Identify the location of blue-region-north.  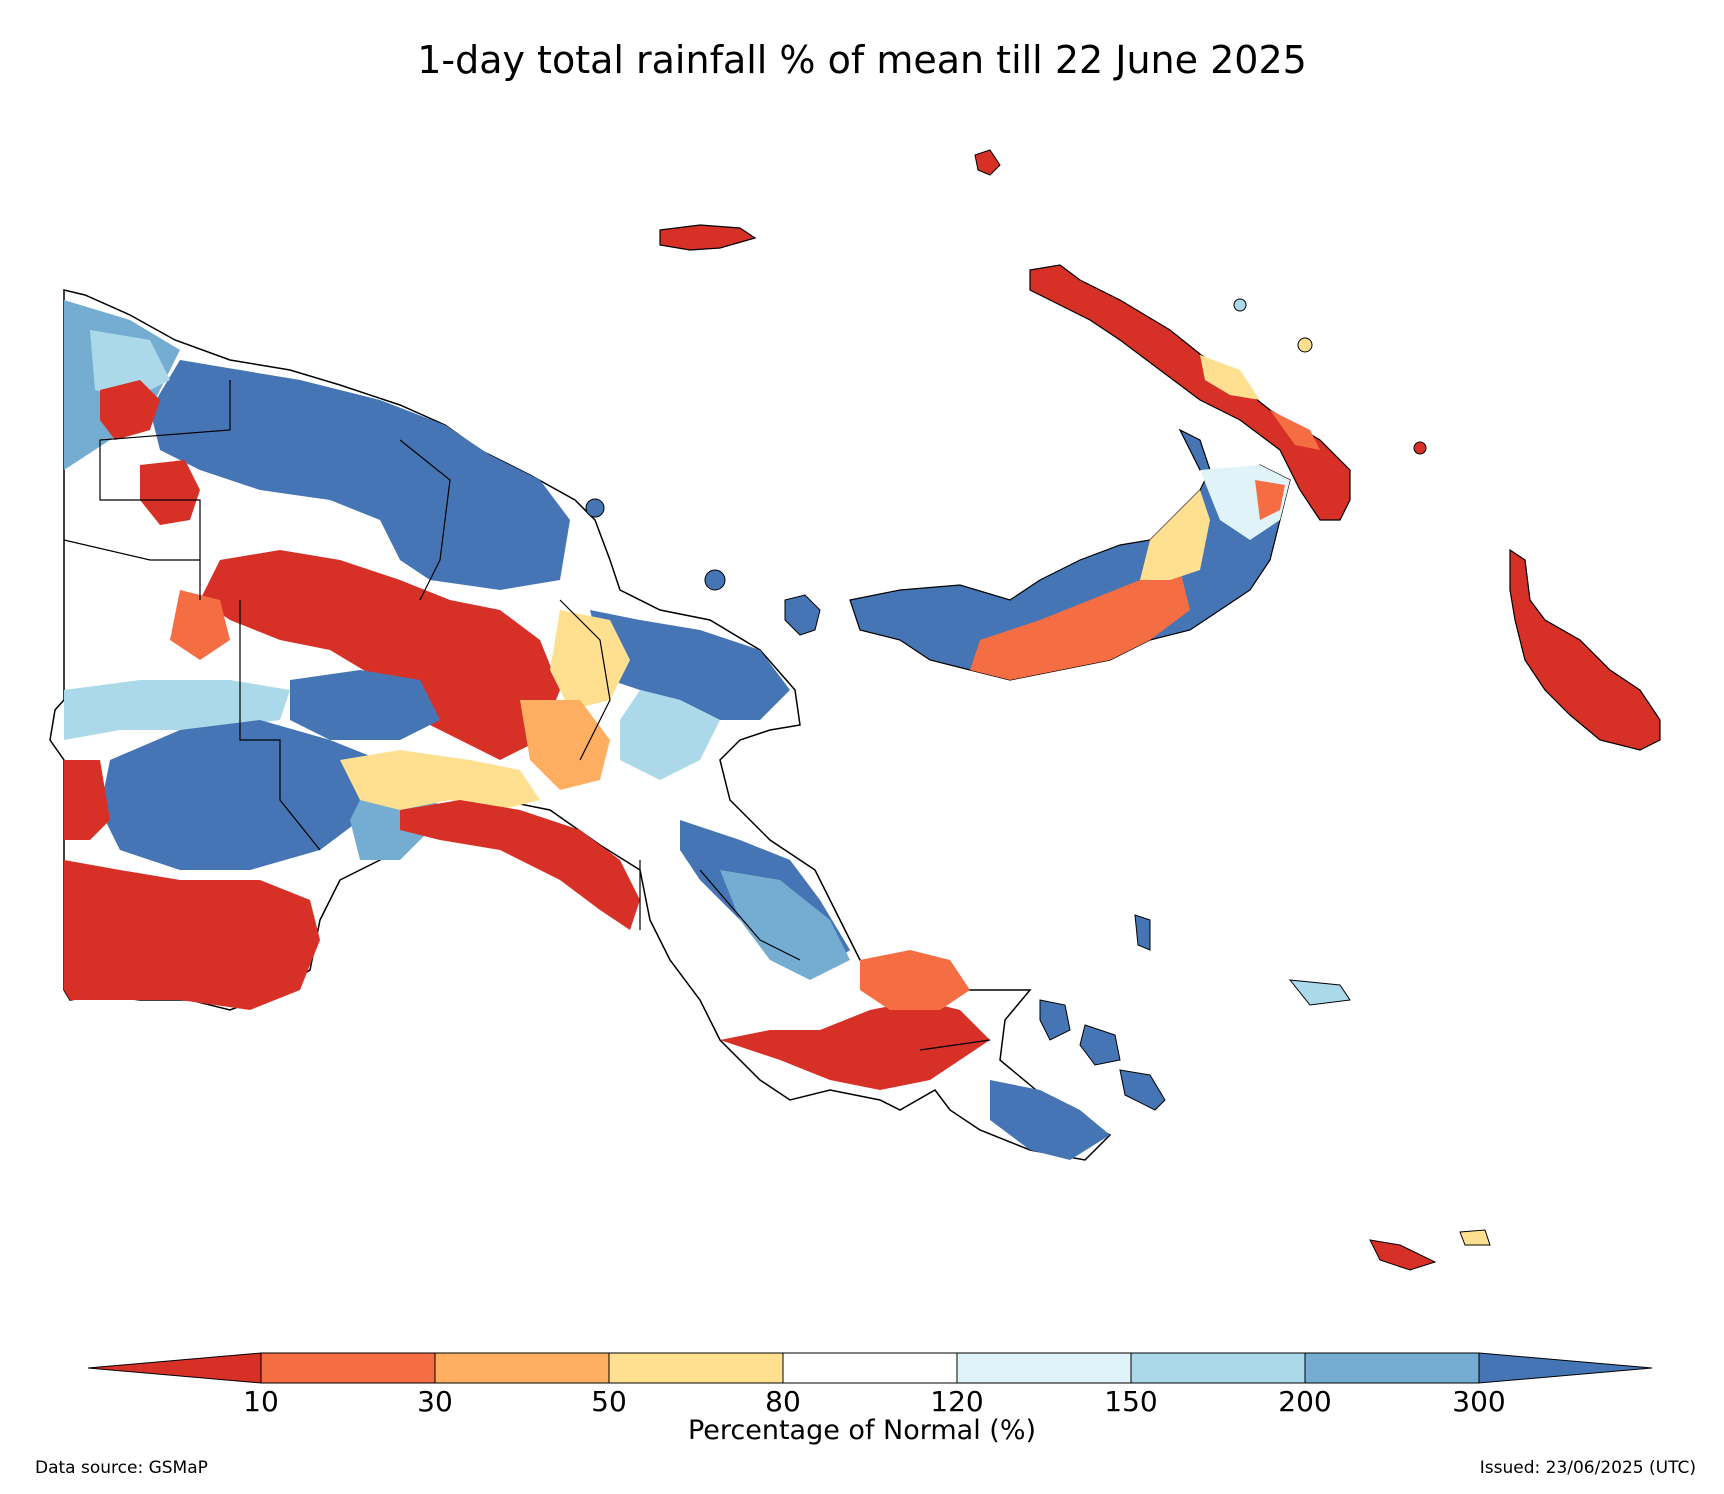
(360, 475).